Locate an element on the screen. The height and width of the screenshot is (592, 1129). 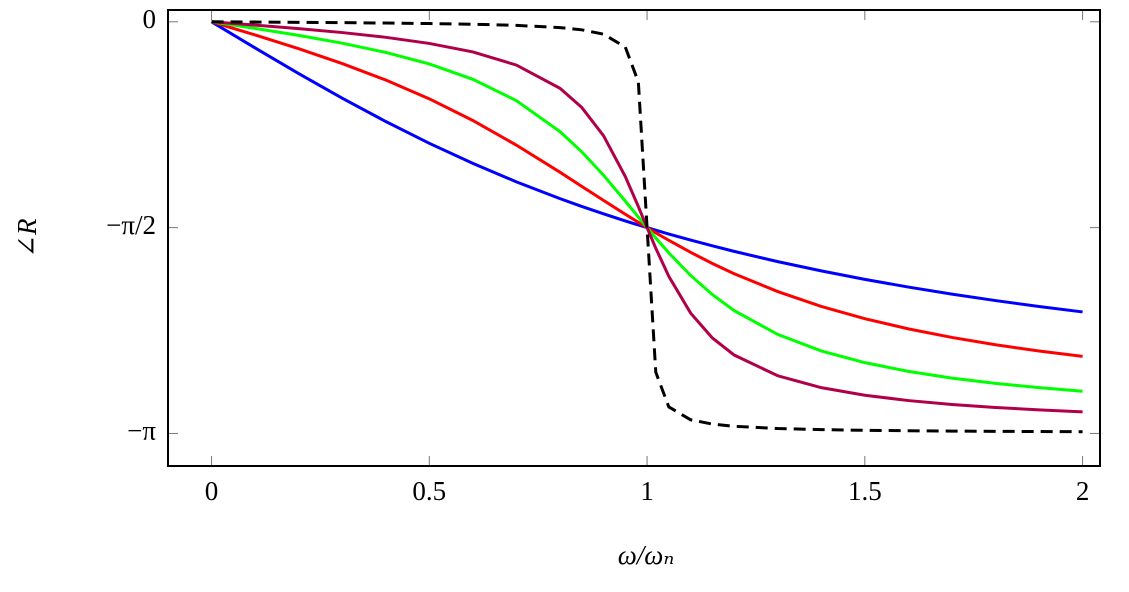
x-tick-label: 0 is located at coordinates (212, 491).